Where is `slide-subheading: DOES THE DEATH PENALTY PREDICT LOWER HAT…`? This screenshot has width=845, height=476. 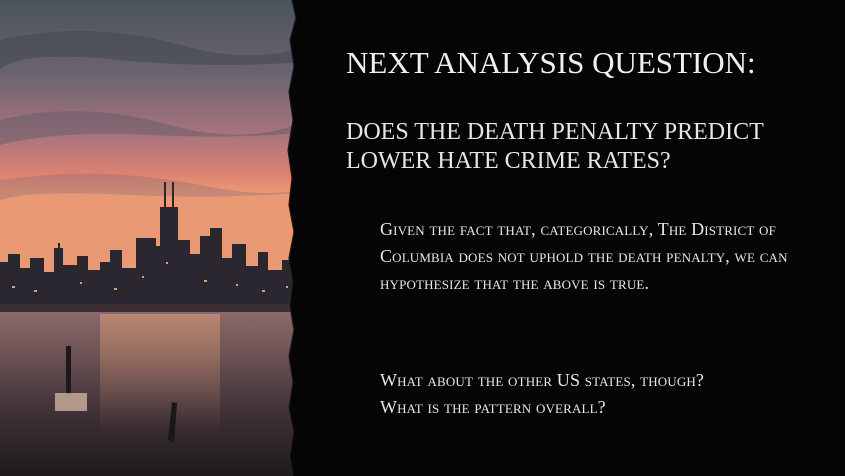
slide-subheading: DOES THE DEATH PENALTY PREDICT LOWER HAT… is located at coordinates (586, 147).